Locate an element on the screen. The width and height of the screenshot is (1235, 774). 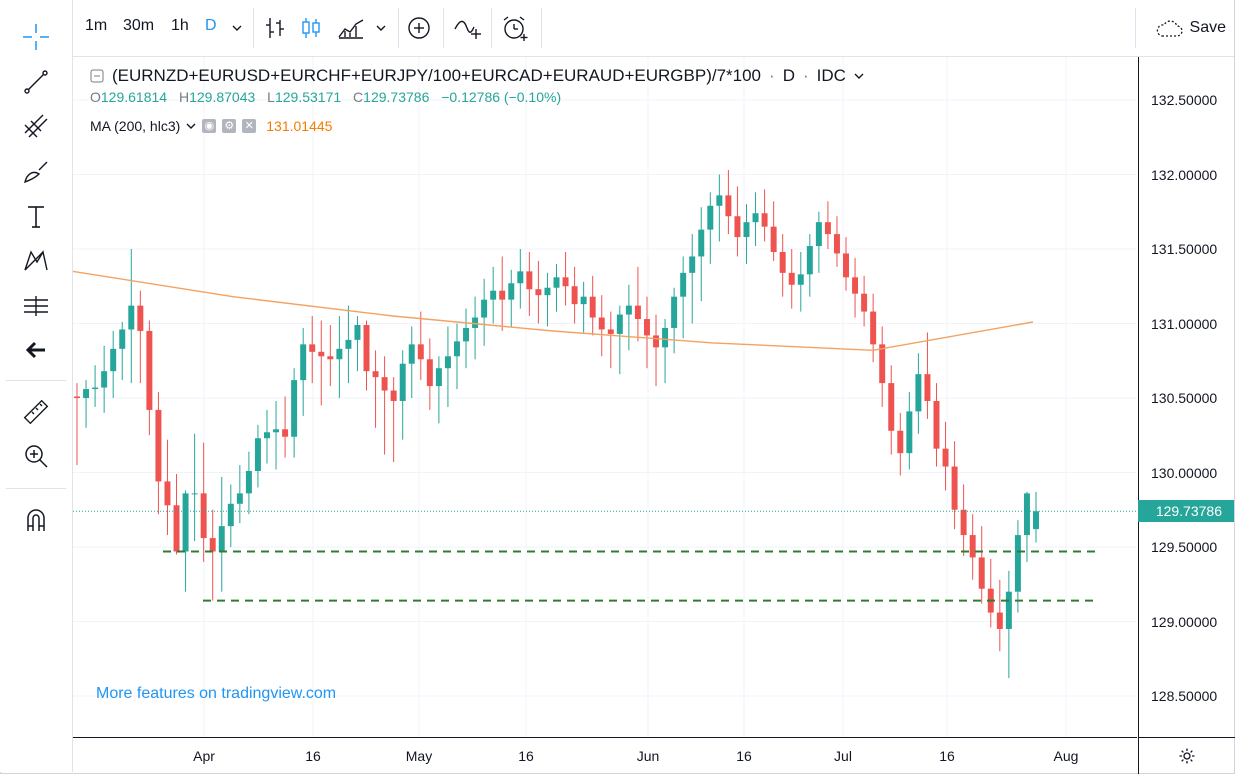
pitchfork-icon is located at coordinates (36, 126).